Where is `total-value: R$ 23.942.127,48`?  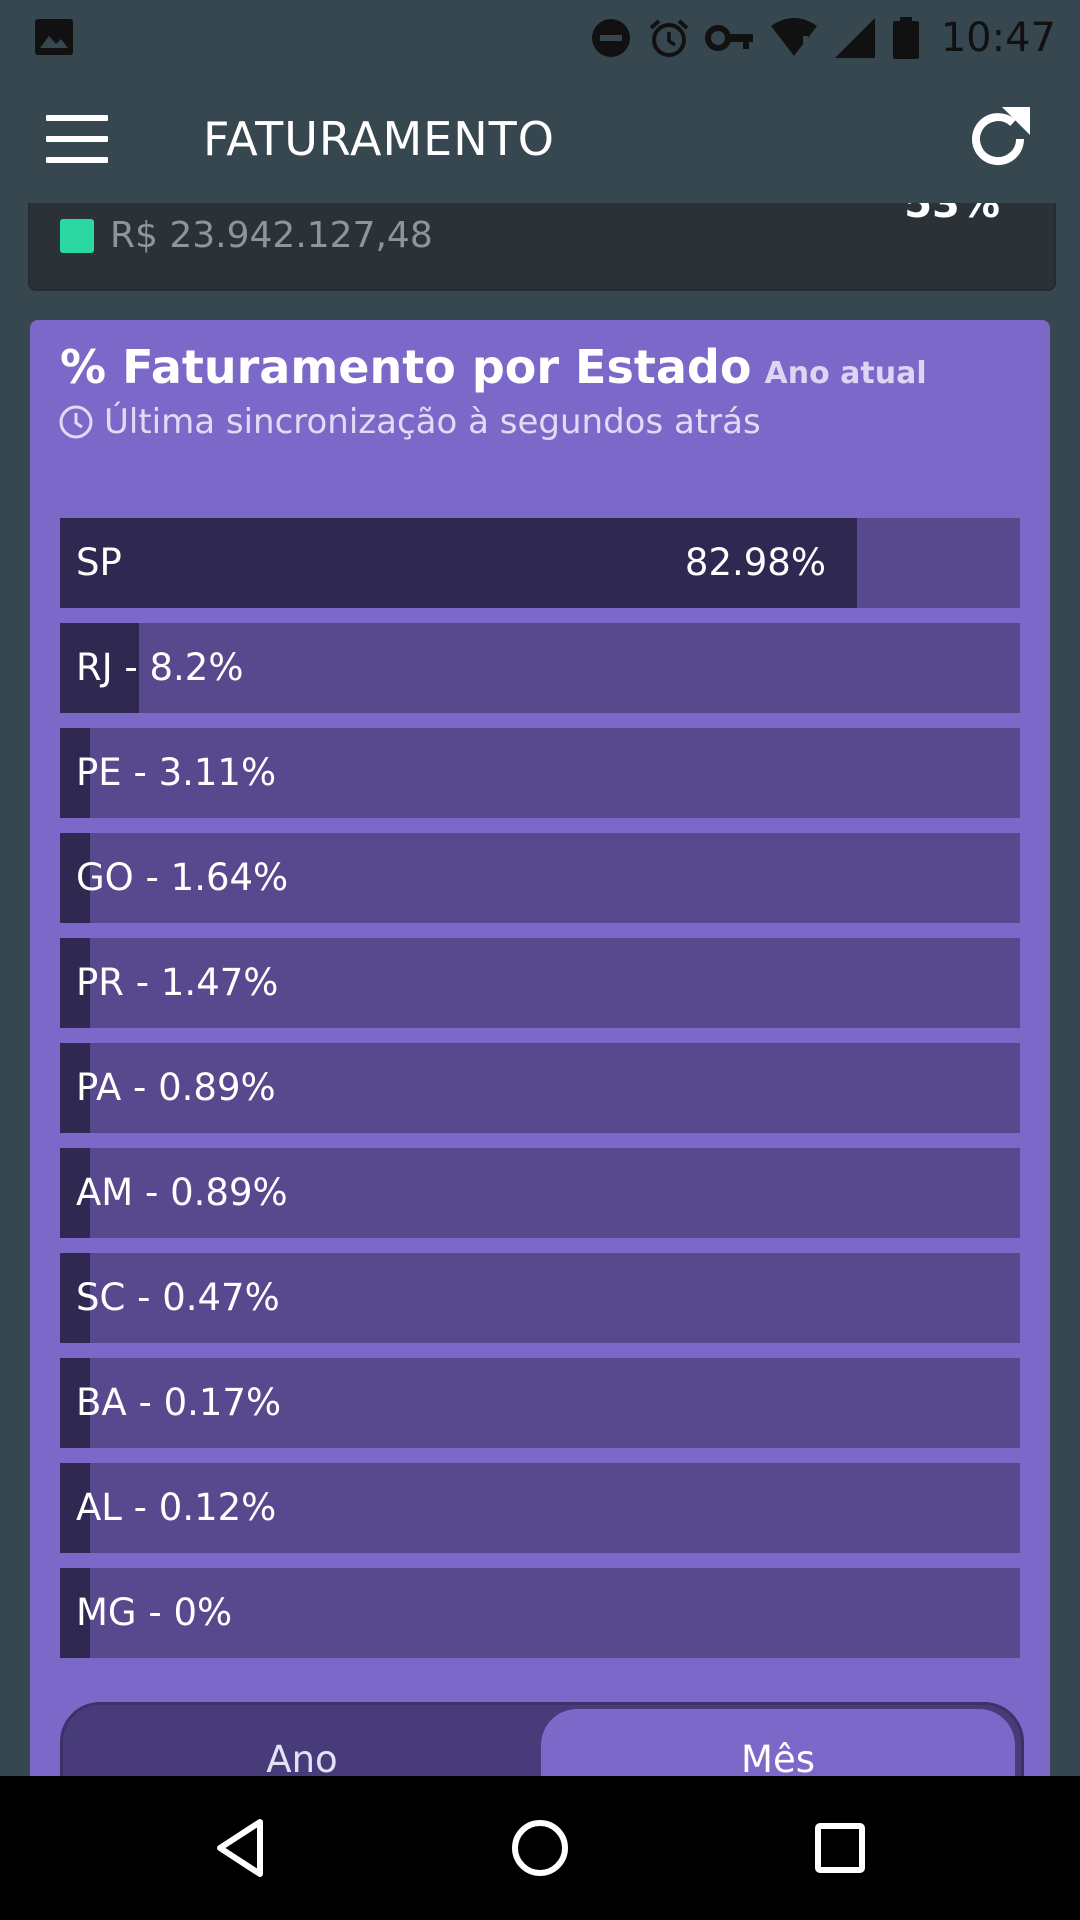 total-value: R$ 23.942.127,48 is located at coordinates (271, 235).